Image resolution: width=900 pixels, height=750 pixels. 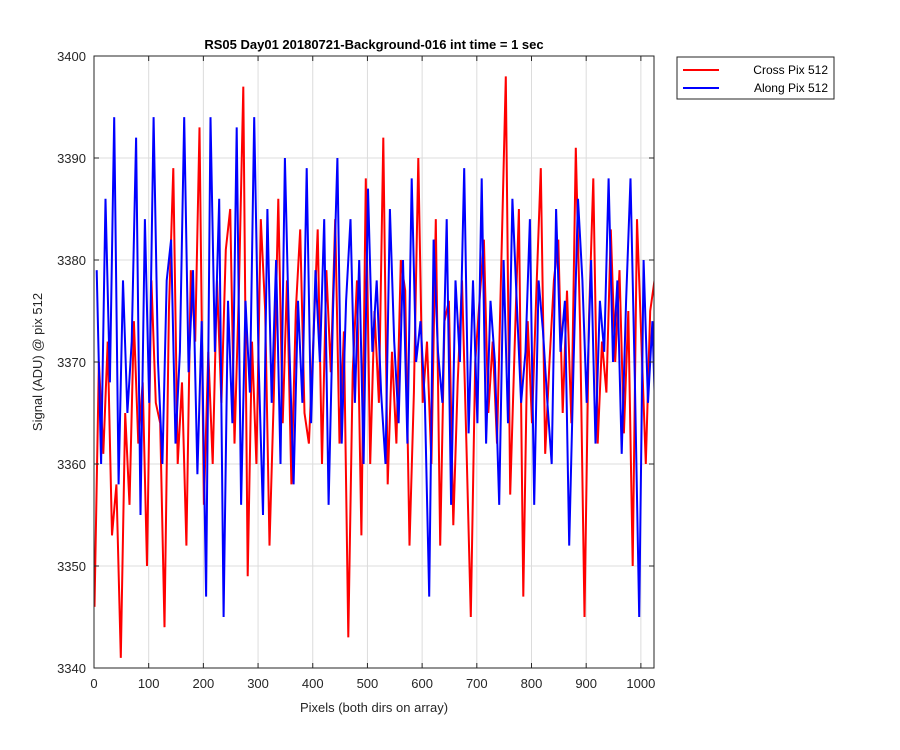 What do you see at coordinates (368, 683) in the screenshot?
I see `x-tick-label: 500` at bounding box center [368, 683].